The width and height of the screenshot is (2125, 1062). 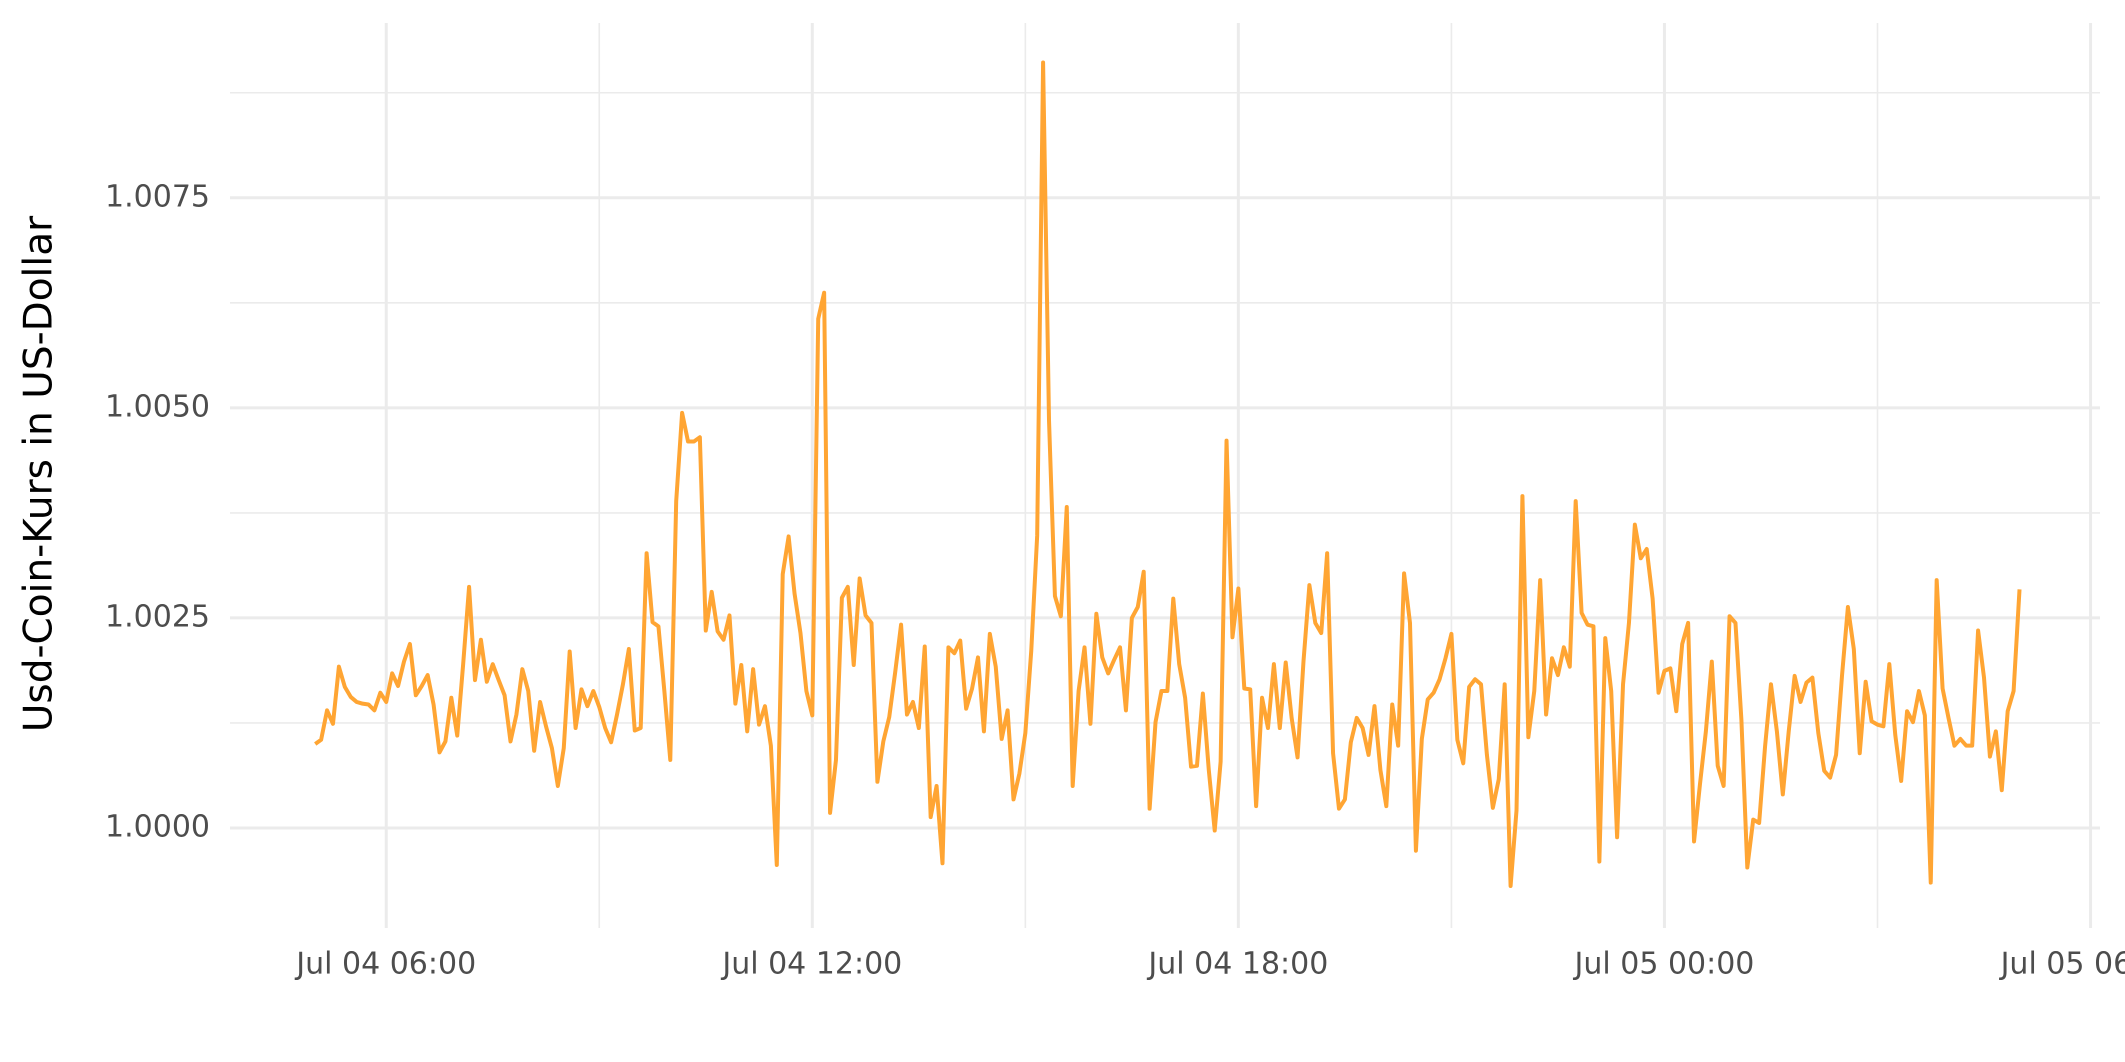 I want to click on x-tick-label: Jul 05 00:00, so click(x=1664, y=964).